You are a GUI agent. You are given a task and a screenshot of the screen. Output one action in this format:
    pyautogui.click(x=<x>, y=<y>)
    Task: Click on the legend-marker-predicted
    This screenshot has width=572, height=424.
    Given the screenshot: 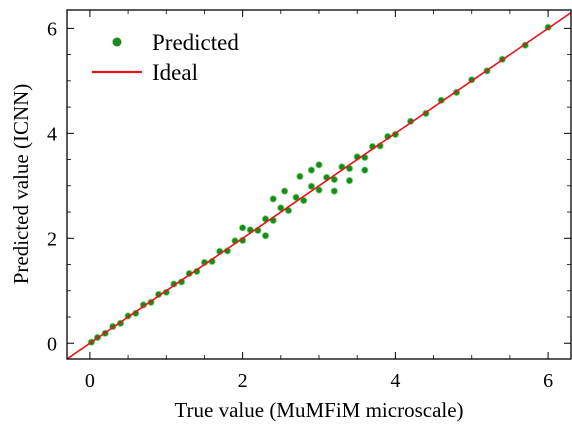 What is the action you would take?
    pyautogui.click(x=117, y=42)
    